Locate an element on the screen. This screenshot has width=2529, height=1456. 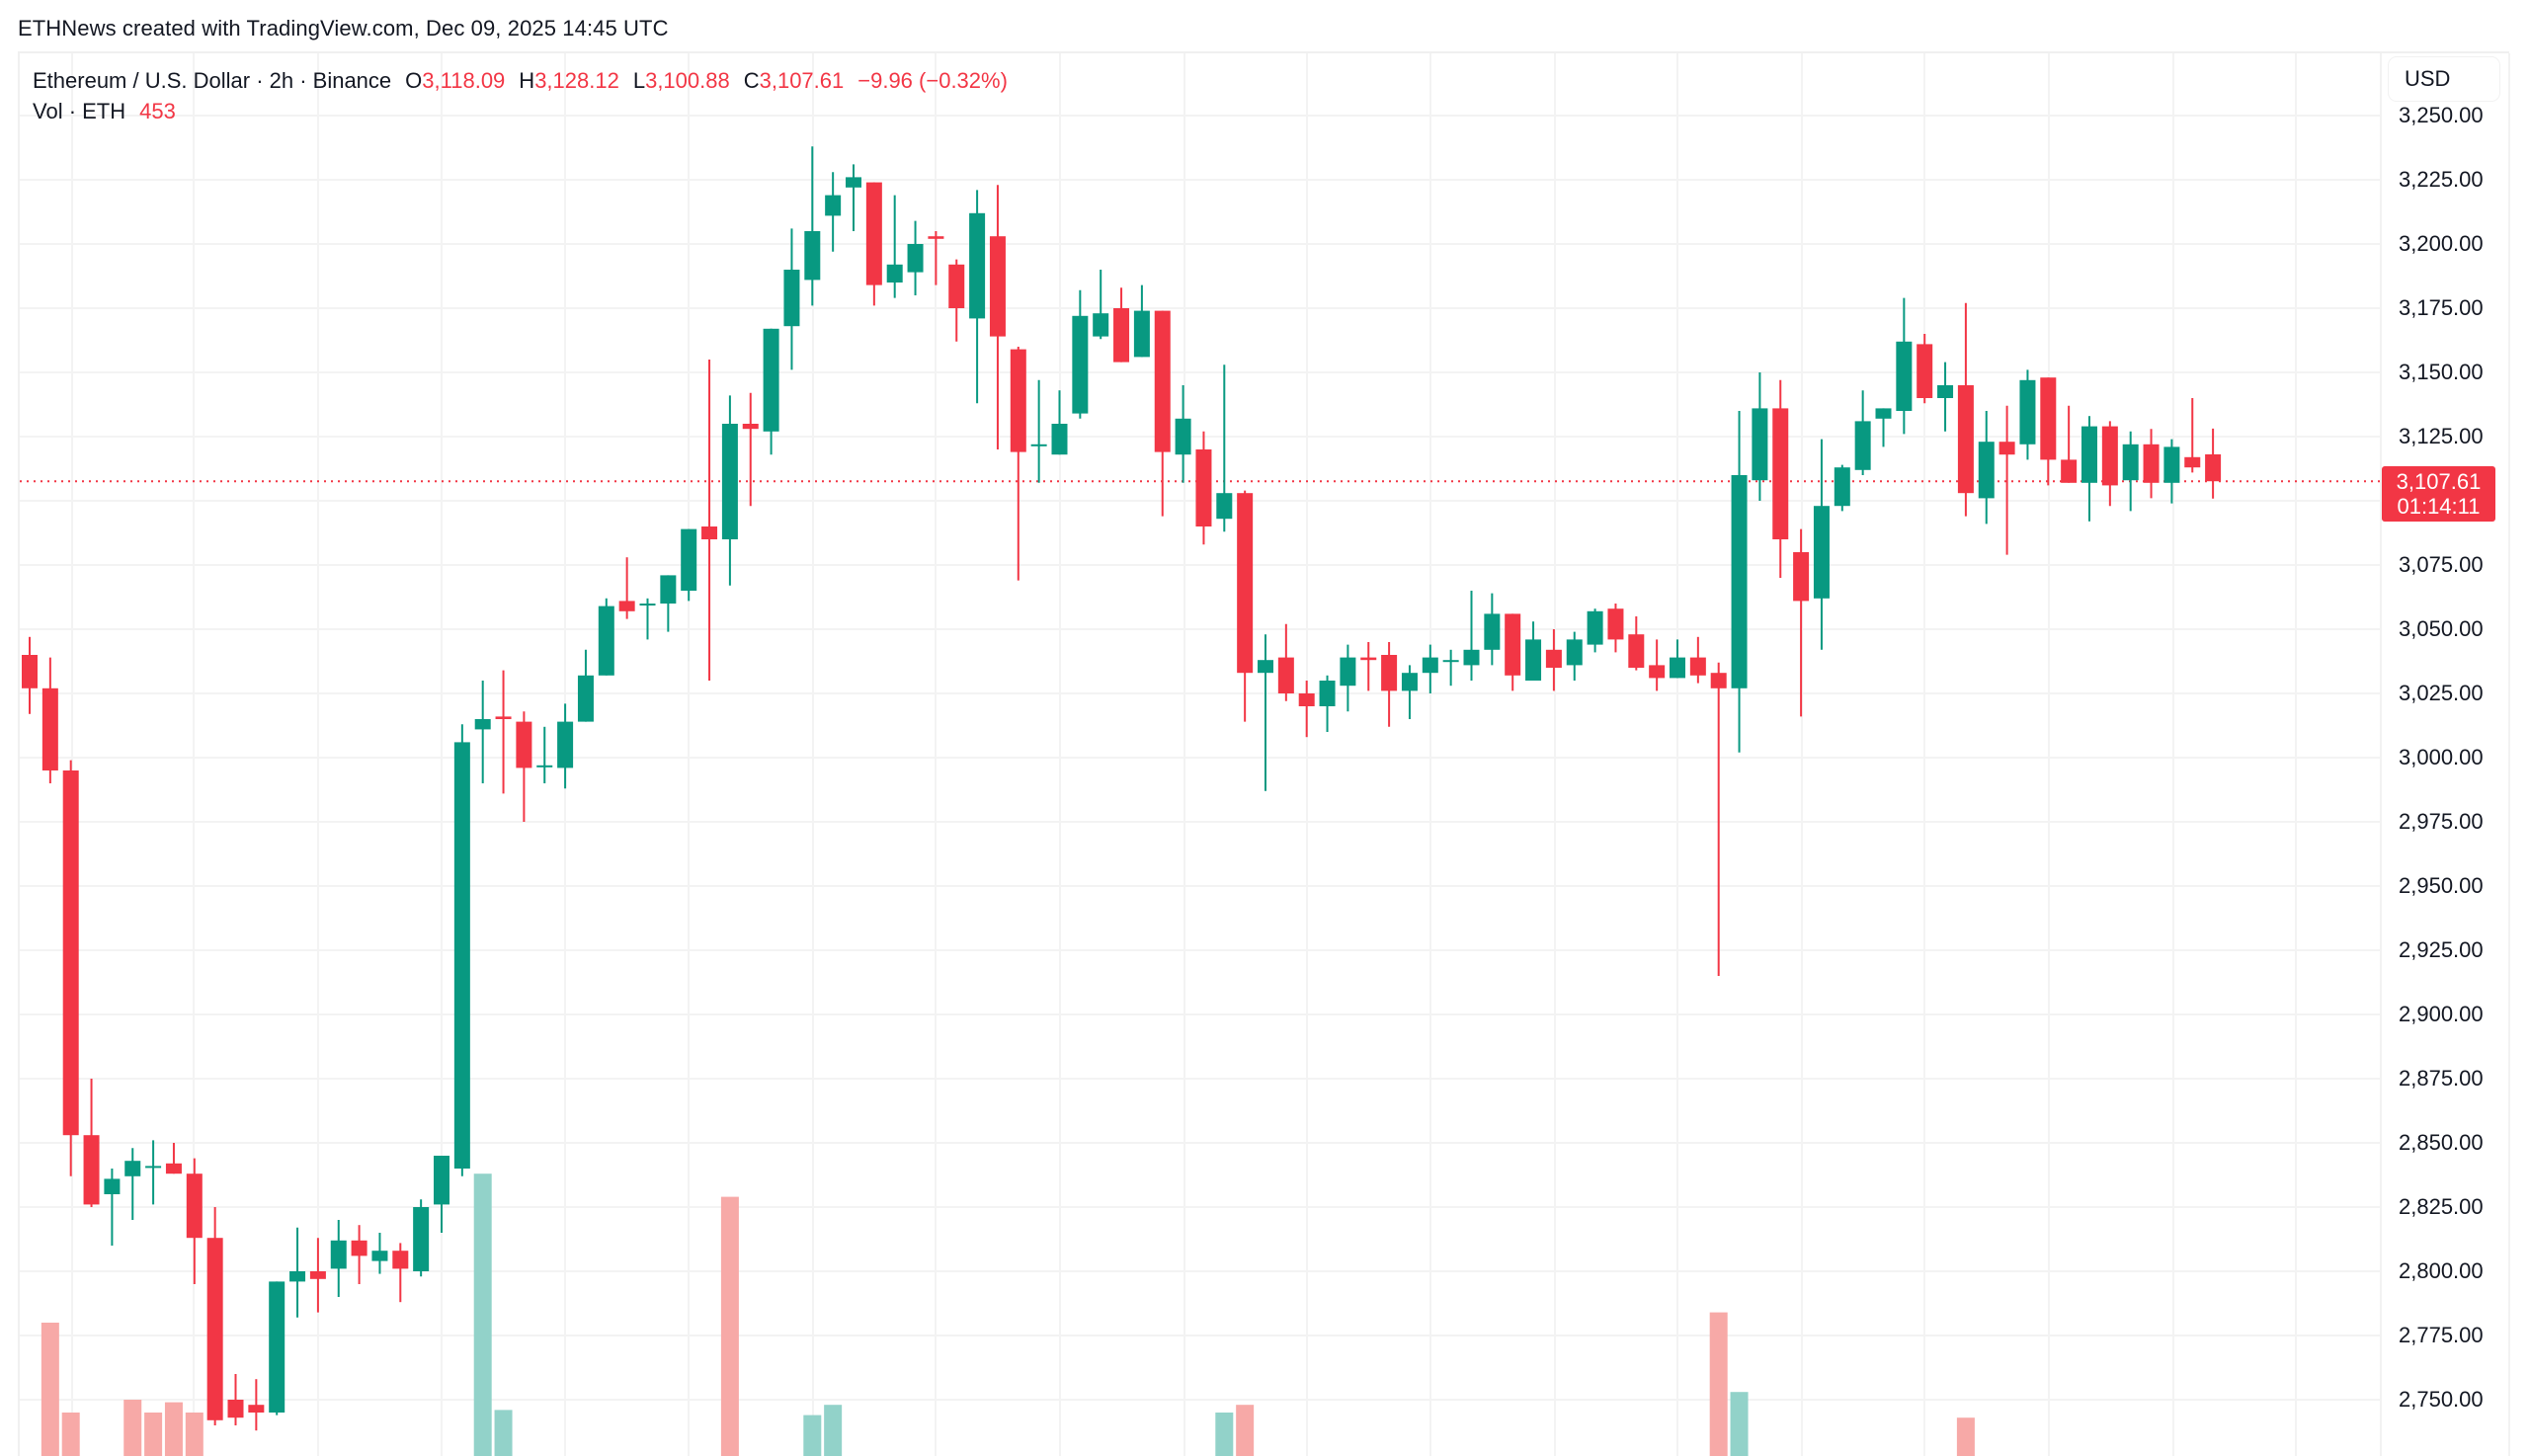
price-tick-label: 3,050.00 is located at coordinates (2441, 628).